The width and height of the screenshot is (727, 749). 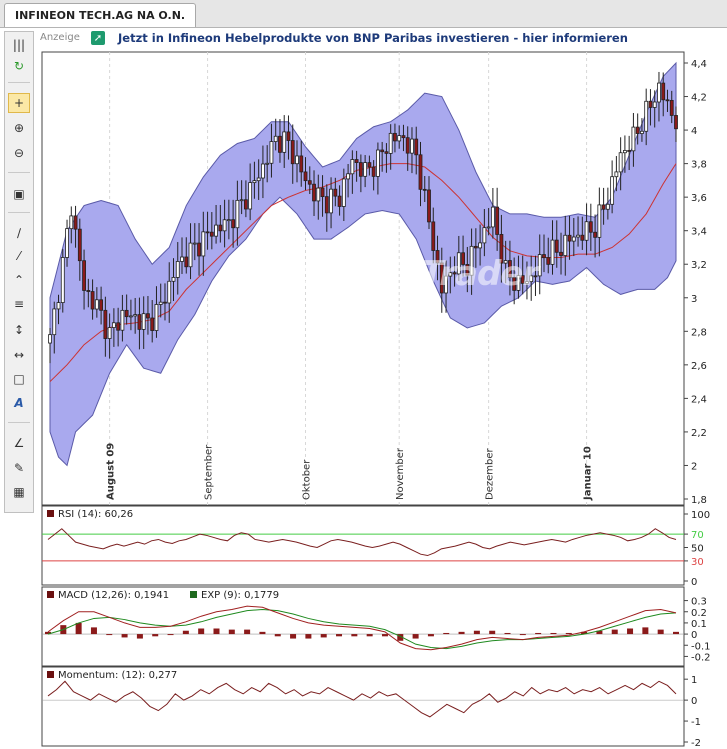 I want to click on crosshair-icon: +, so click(x=19, y=103).